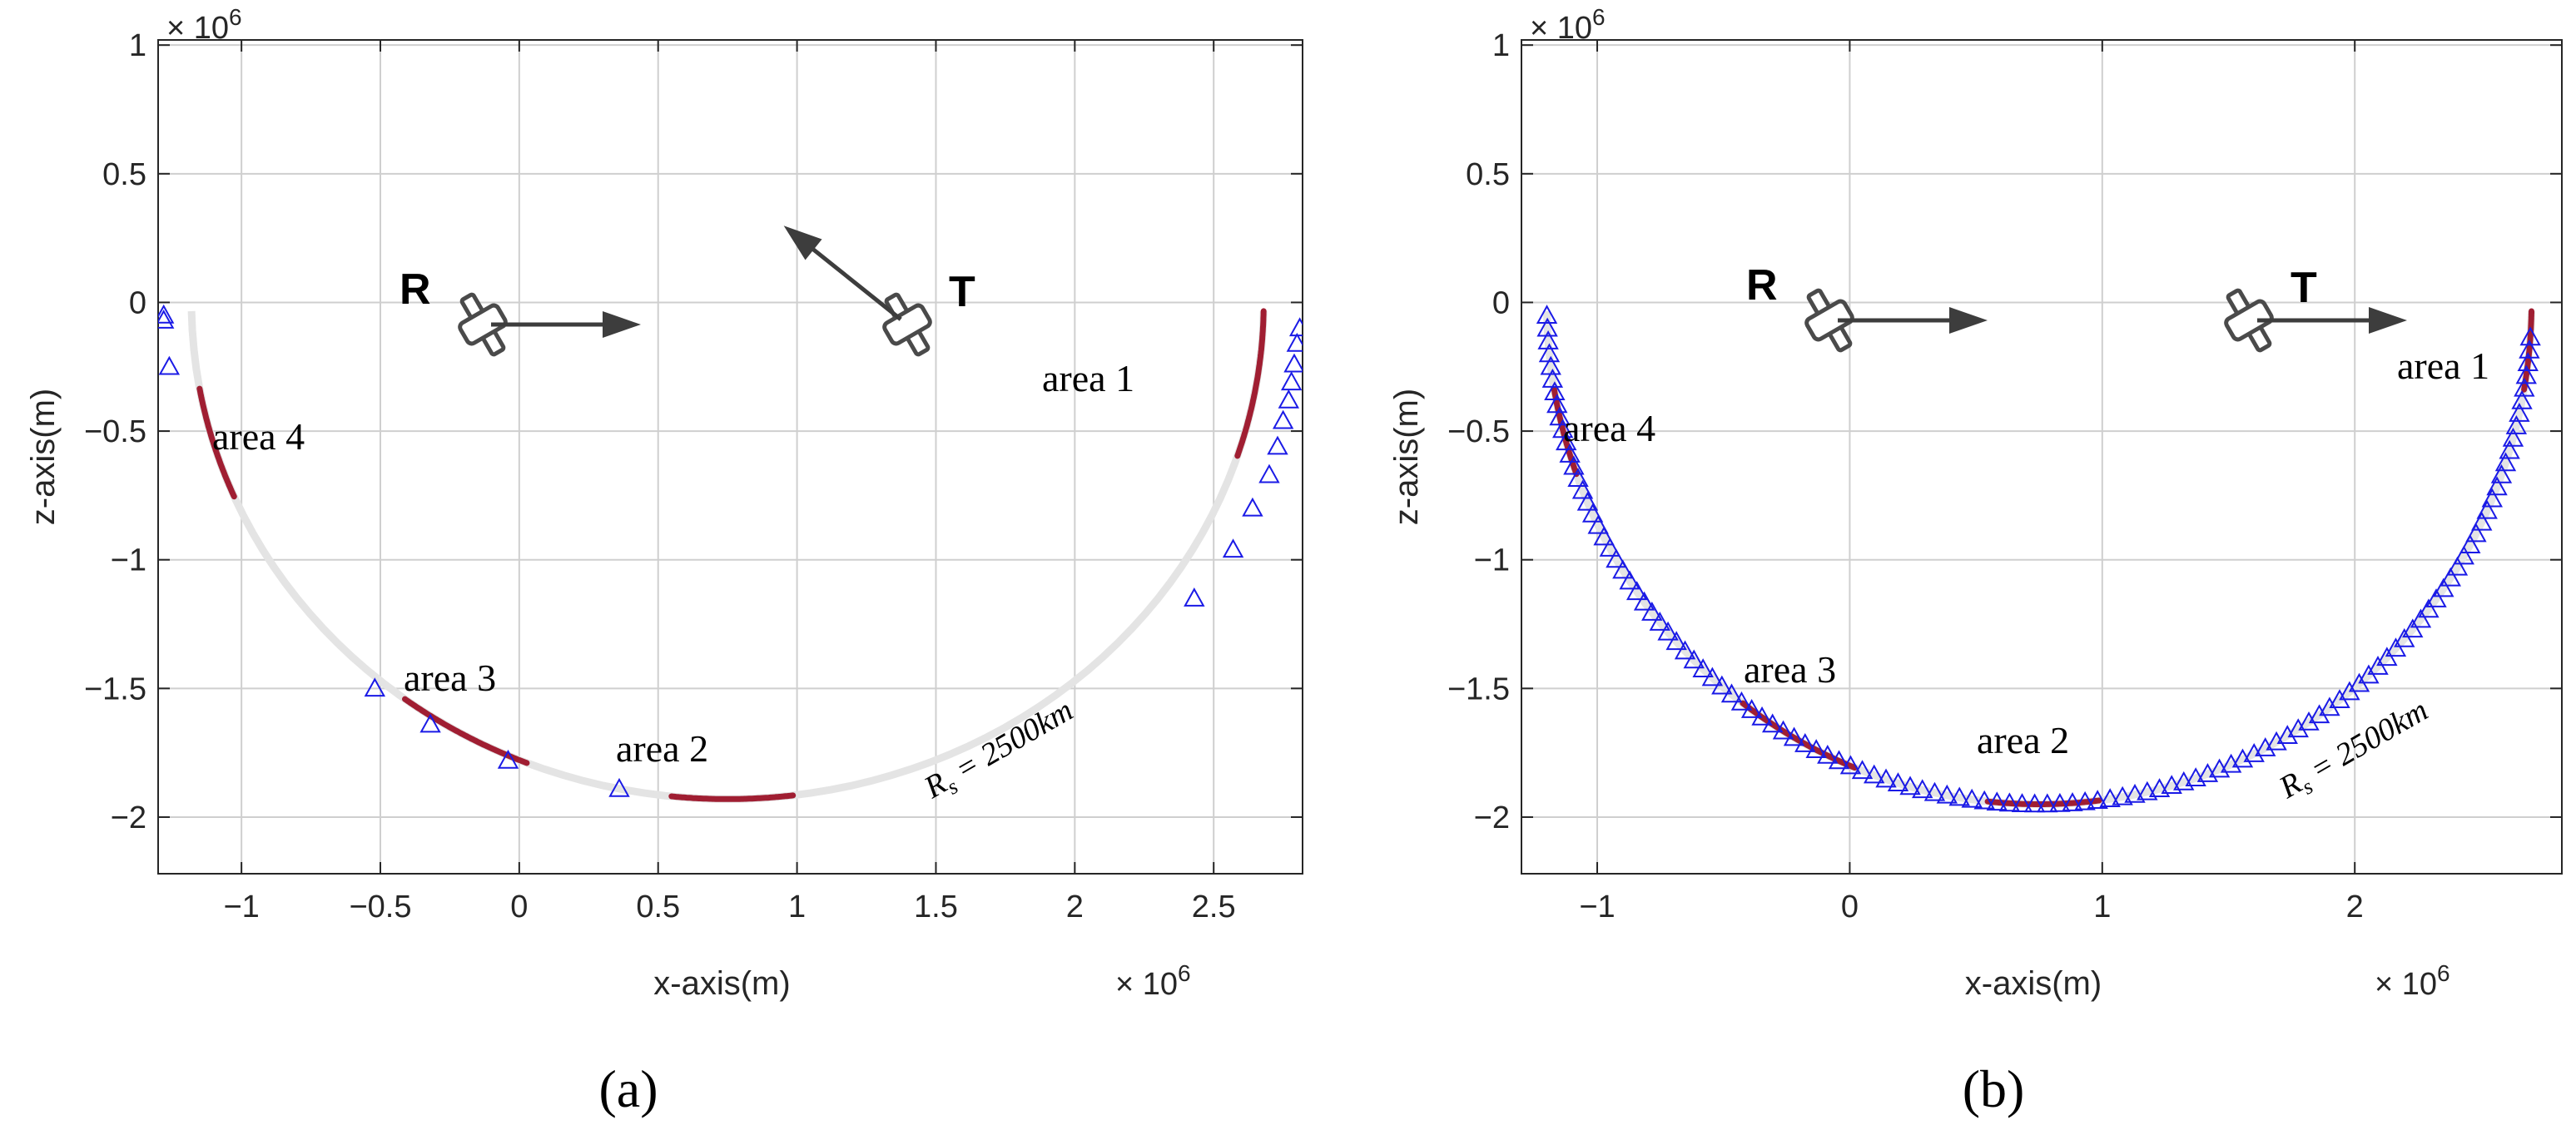 The width and height of the screenshot is (2576, 1135). What do you see at coordinates (1492, 817) in the screenshot?
I see `y-tick-label: −2` at bounding box center [1492, 817].